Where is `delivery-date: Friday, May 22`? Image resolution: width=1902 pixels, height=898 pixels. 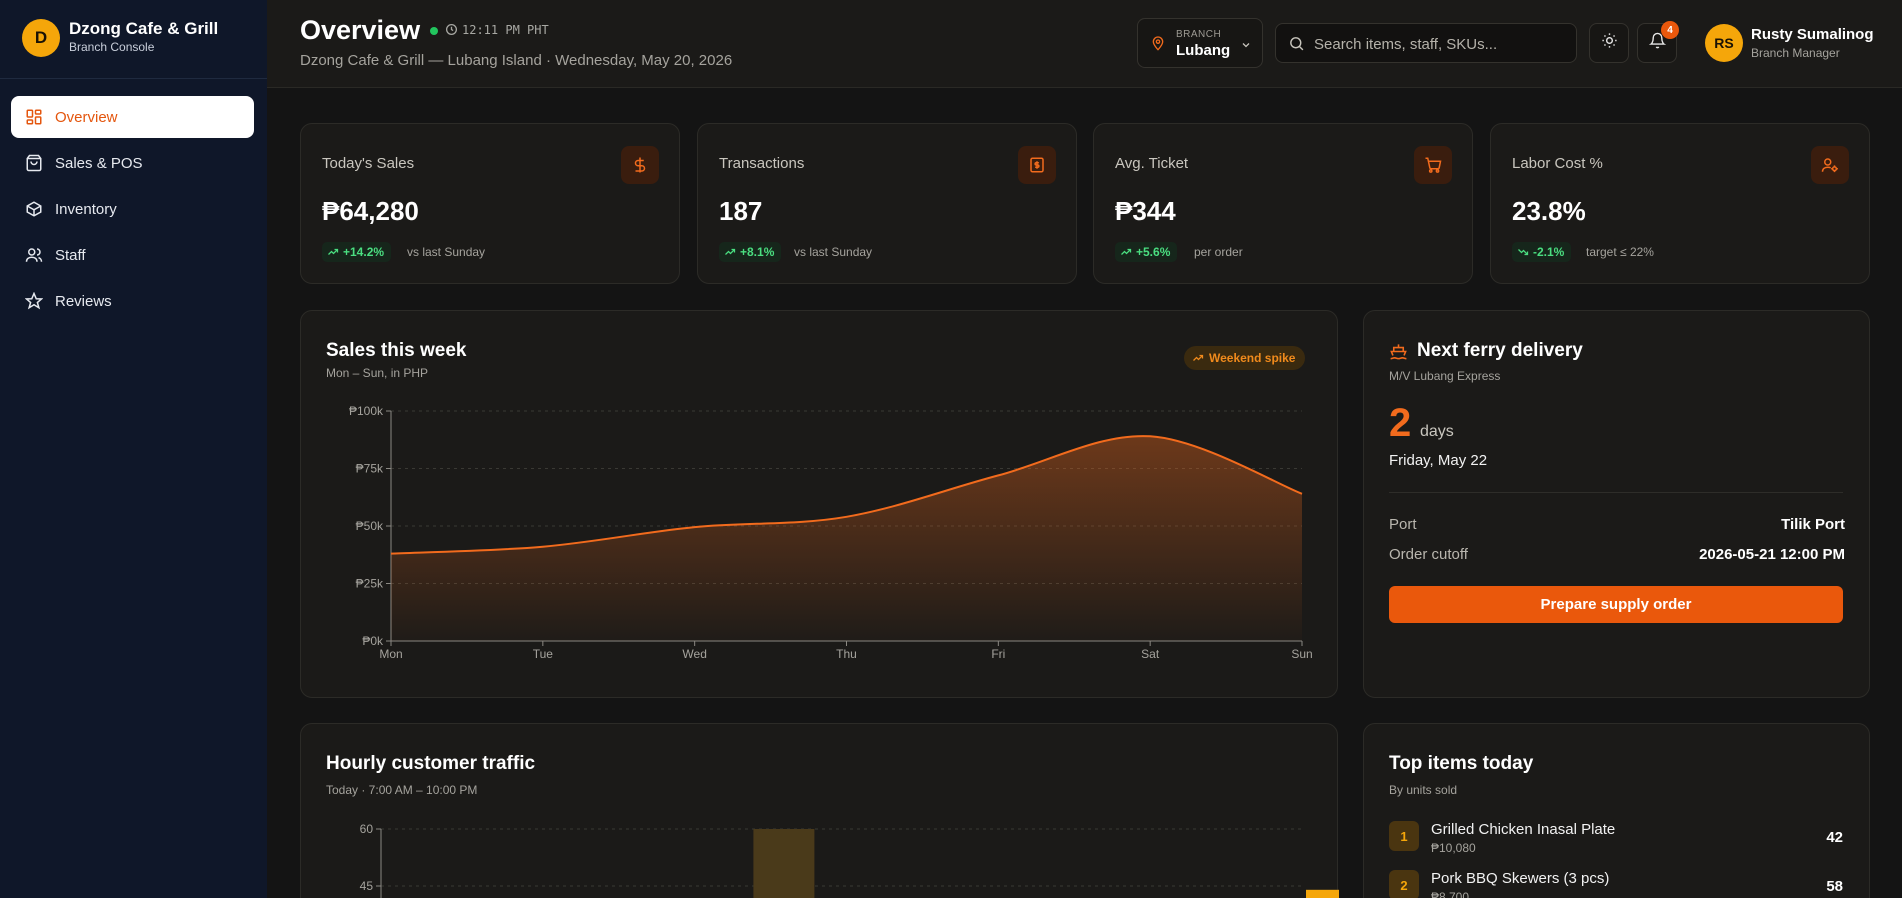
delivery-date: Friday, May 22 is located at coordinates (1438, 460).